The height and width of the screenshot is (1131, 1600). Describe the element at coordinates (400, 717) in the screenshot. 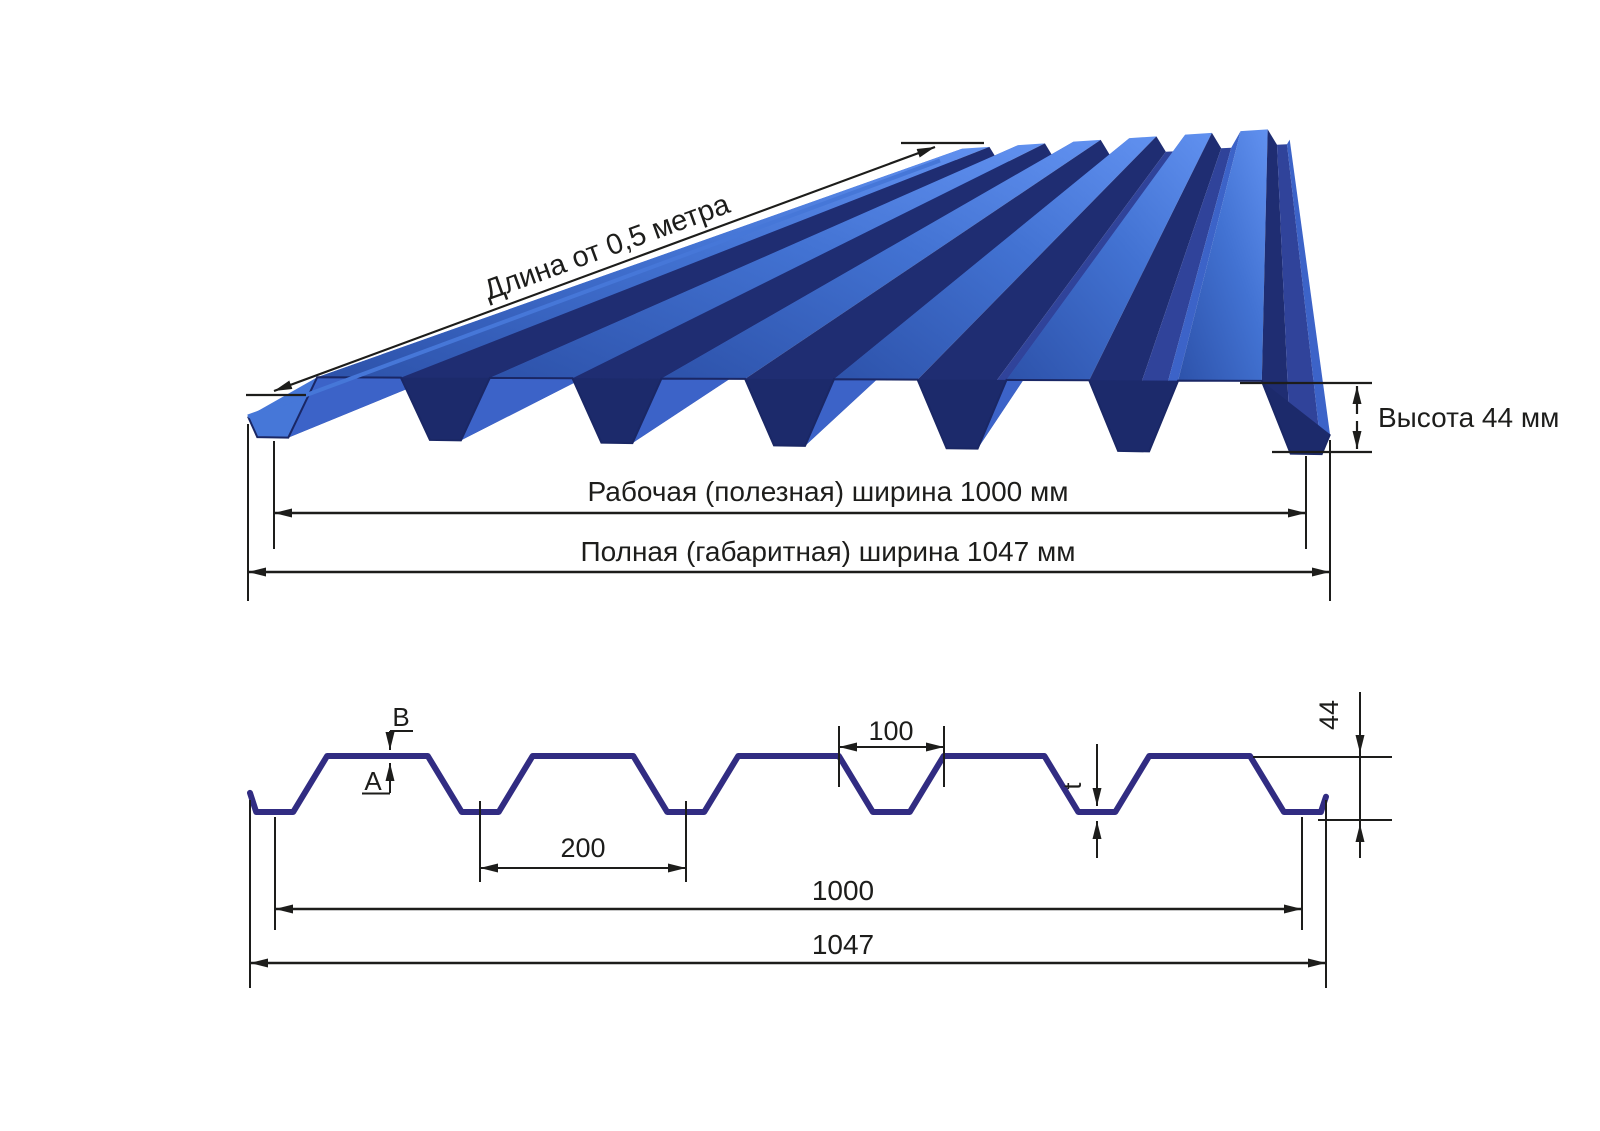

I see `b-label: B` at that location.